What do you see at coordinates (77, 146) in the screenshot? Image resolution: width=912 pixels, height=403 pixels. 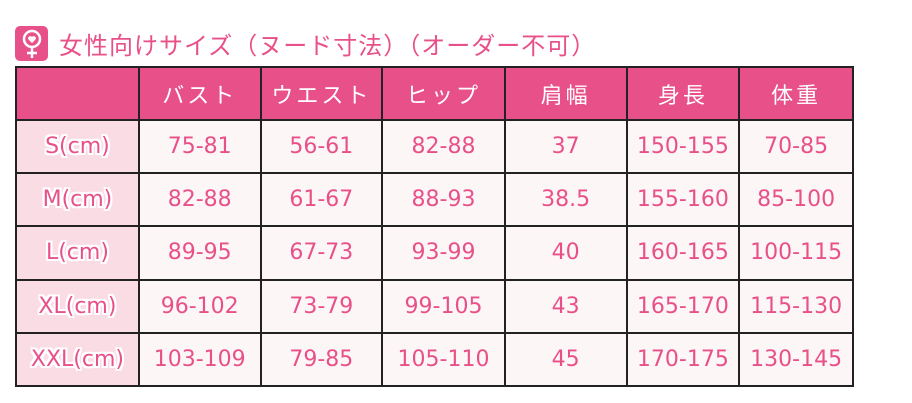 I see `size-label: S(cm)` at bounding box center [77, 146].